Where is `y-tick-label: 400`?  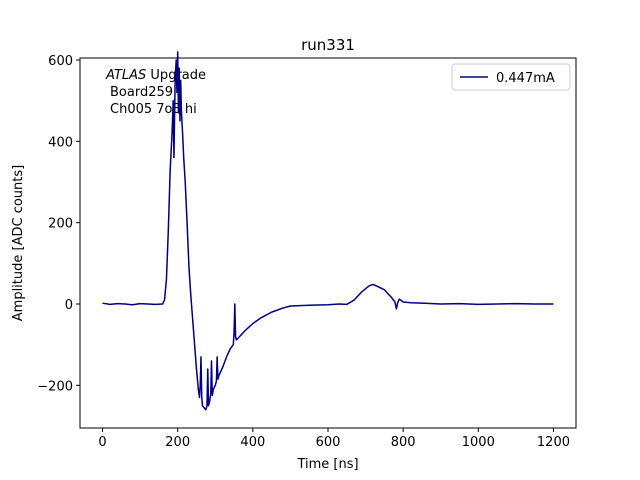 y-tick-label: 400 is located at coordinates (60, 142).